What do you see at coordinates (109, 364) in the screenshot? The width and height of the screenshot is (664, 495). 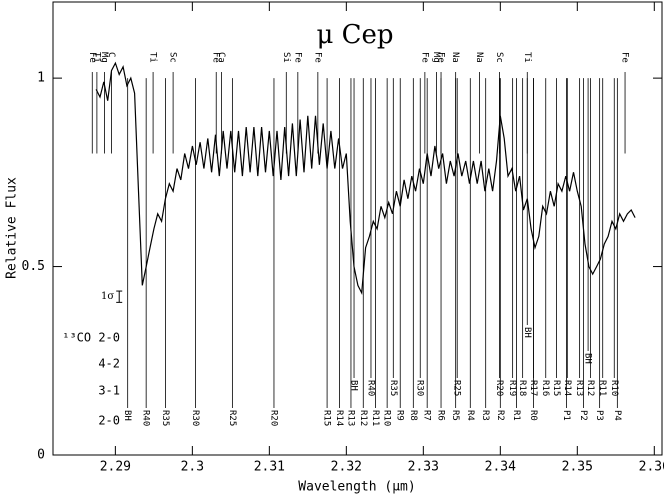 I see `band-label: 4-2` at bounding box center [109, 364].